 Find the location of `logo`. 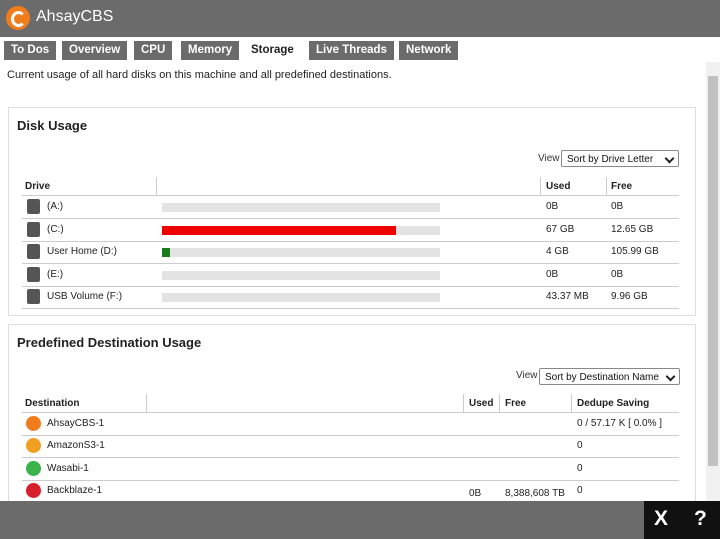

logo is located at coordinates (18, 18).